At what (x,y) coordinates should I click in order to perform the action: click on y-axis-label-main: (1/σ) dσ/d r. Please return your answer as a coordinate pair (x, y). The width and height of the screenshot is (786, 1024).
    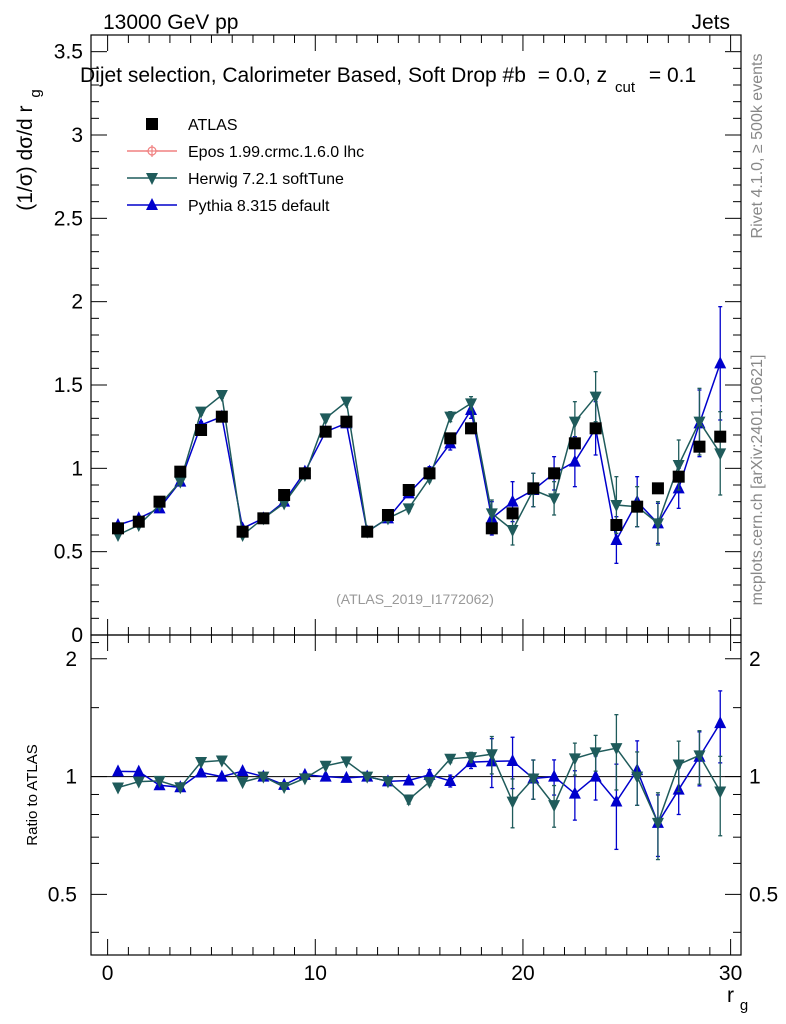
    Looking at the image, I should click on (25, 157).